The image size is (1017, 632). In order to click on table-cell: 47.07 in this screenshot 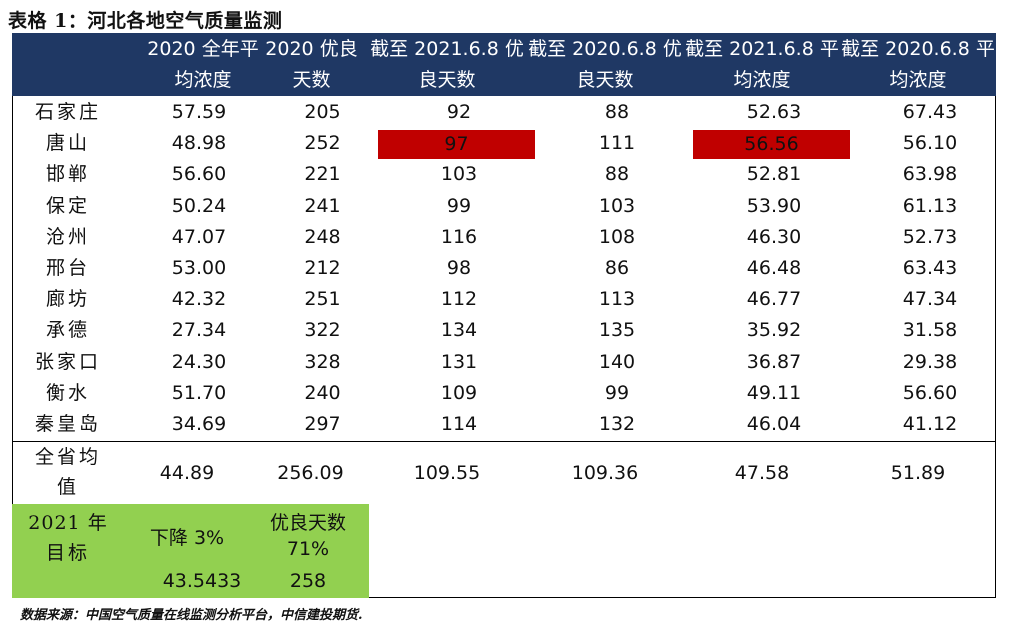, I will do `click(199, 236)`.